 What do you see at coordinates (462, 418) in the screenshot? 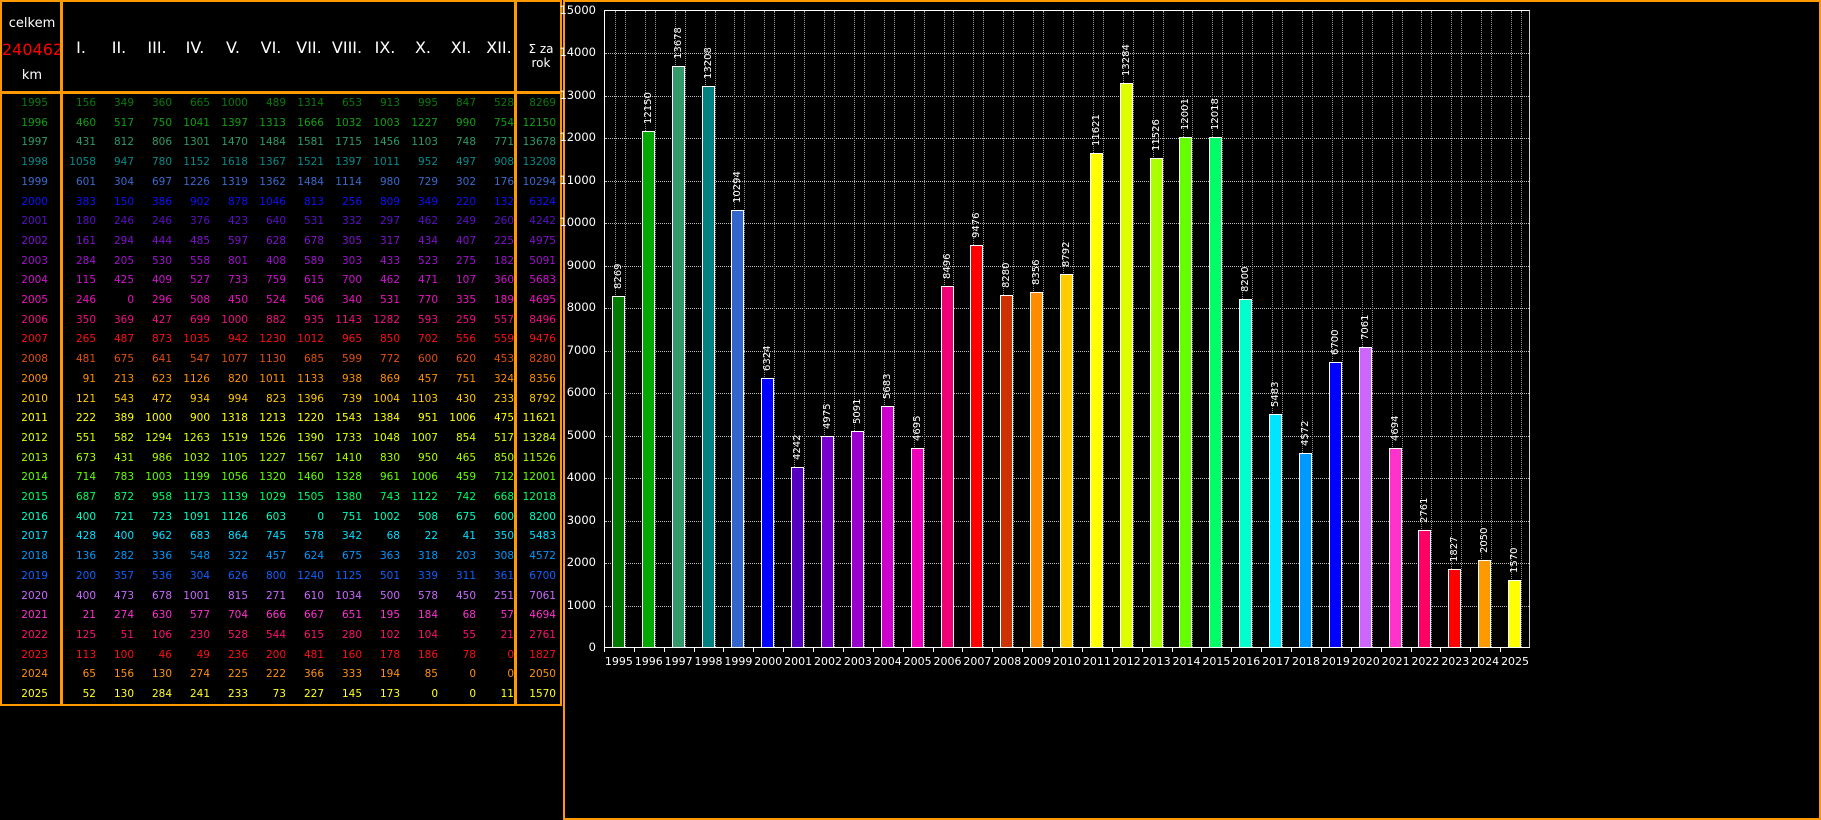
I see `month-cell: 1006` at bounding box center [462, 418].